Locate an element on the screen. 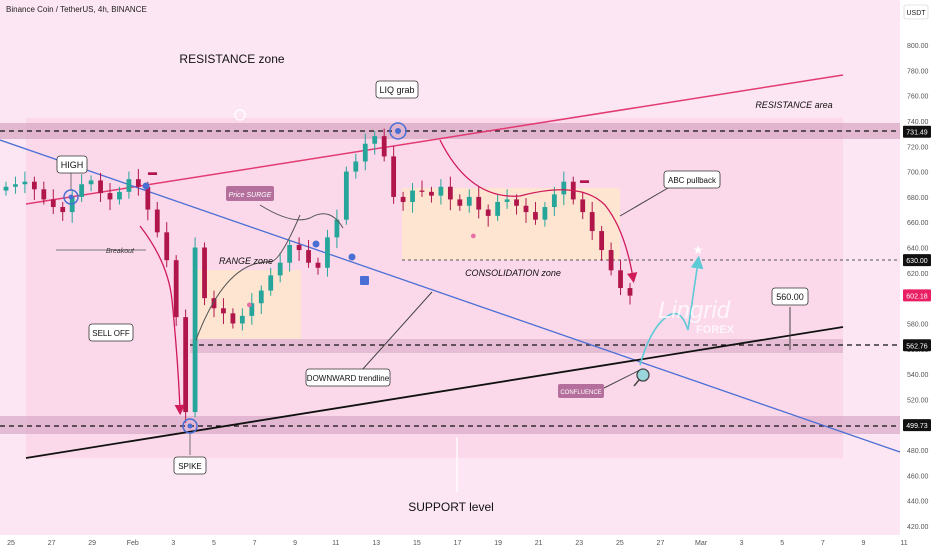 This screenshot has width=932, height=550. range-zone-label: RANGE zone is located at coordinates (246, 261).